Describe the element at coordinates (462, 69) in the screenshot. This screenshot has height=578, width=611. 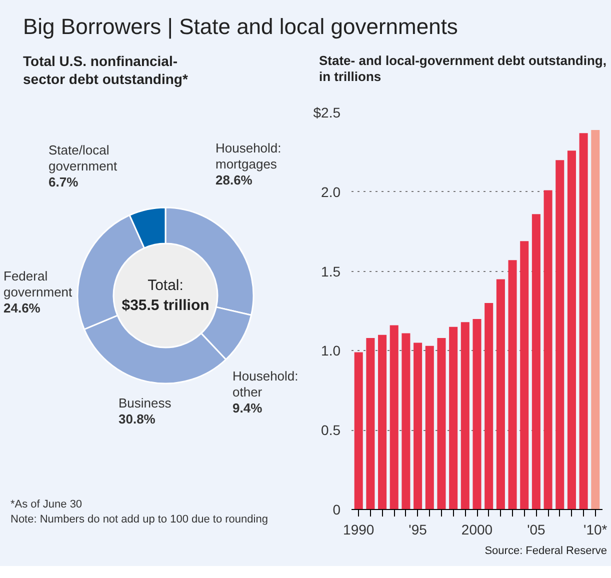
I see `chart-title: State- and local-government debt outstanding, in trillions` at that location.